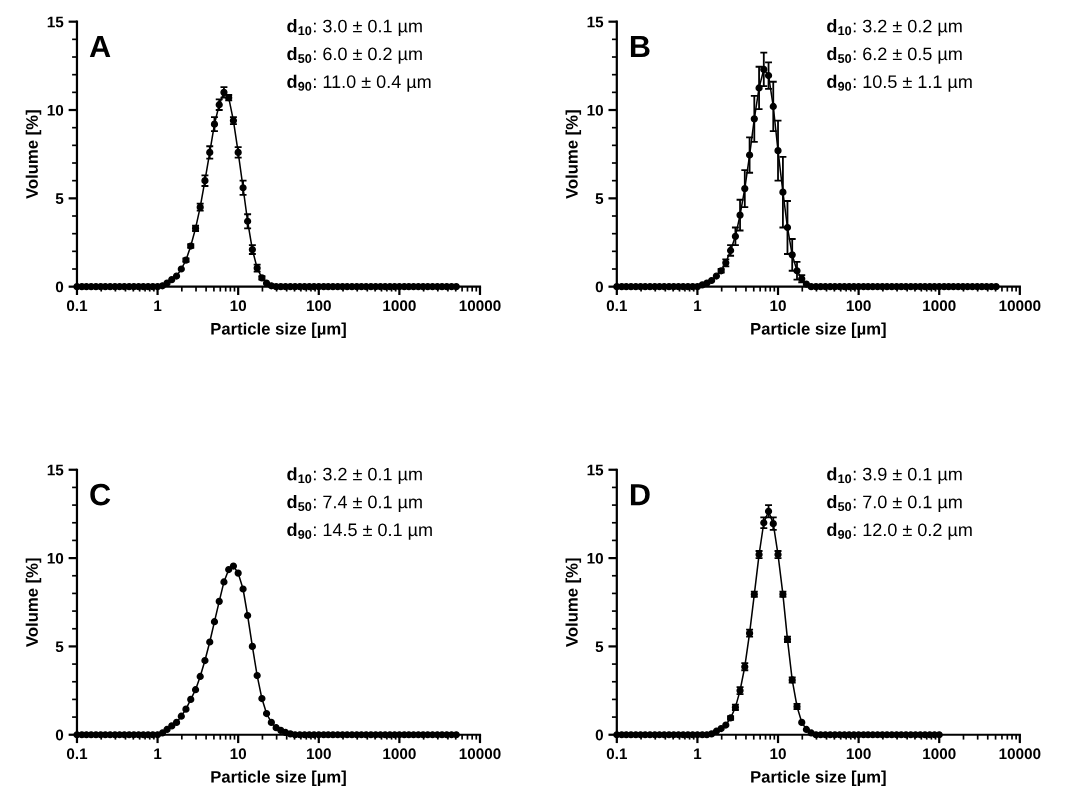 The height and width of the screenshot is (803, 1069). Describe the element at coordinates (100, 47) in the screenshot. I see `chart-title: A` at that location.